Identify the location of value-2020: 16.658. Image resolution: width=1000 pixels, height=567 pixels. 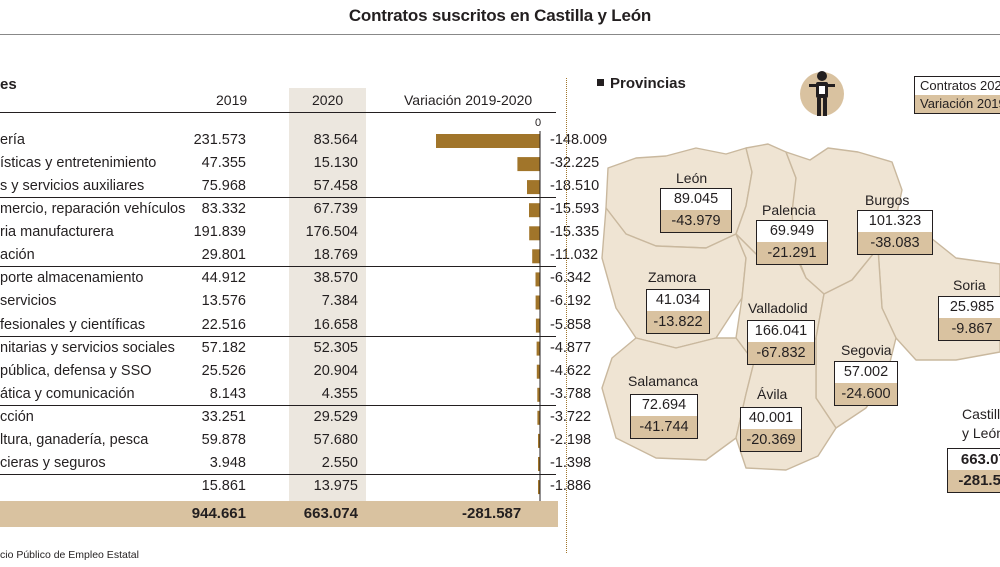
(335, 324).